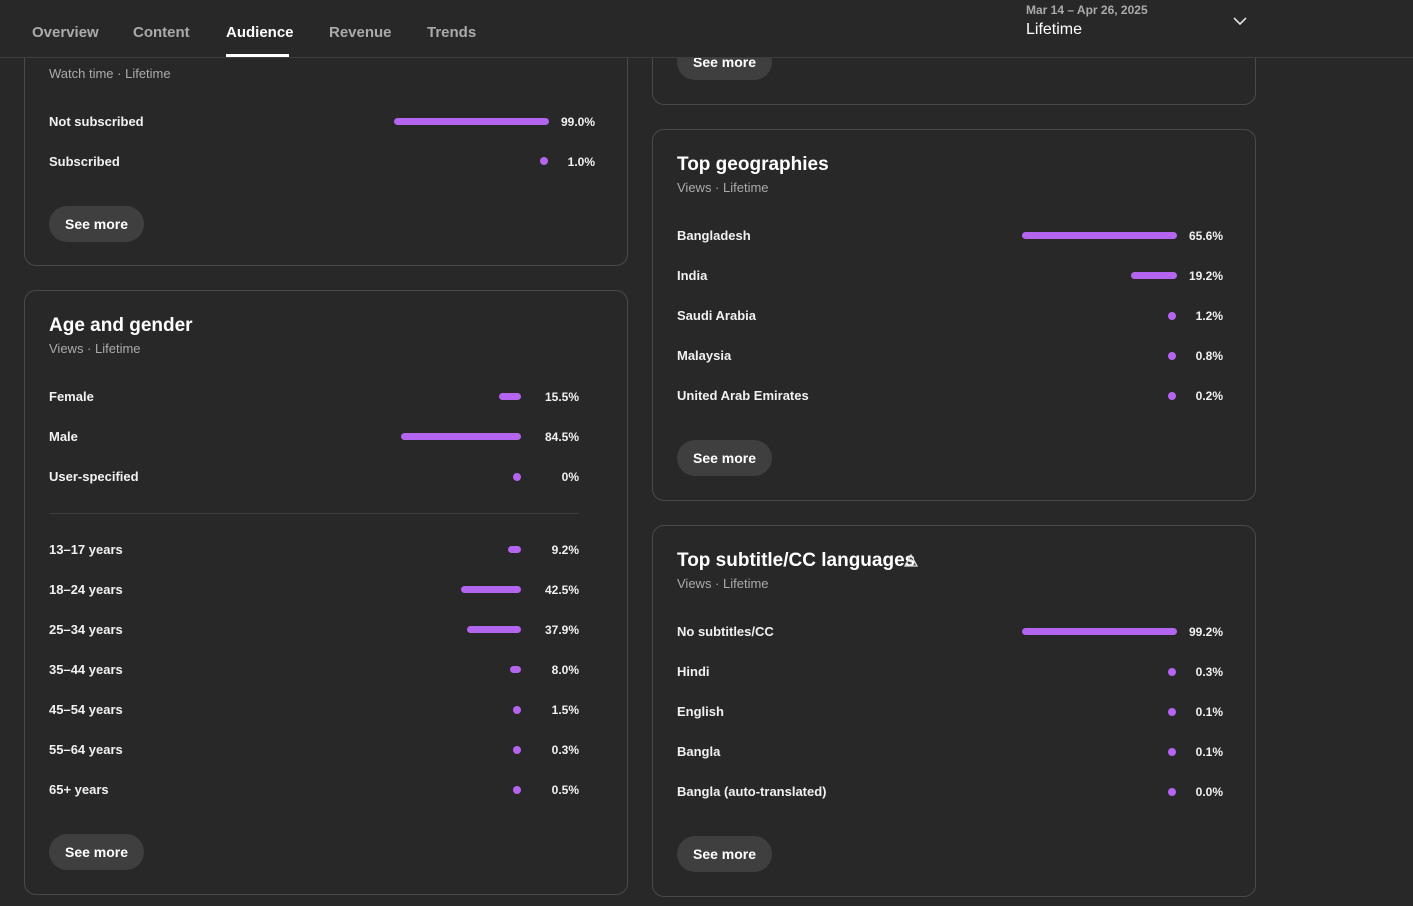 The width and height of the screenshot is (1413, 906). Describe the element at coordinates (561, 590) in the screenshot. I see `row-value: 42.5%` at that location.